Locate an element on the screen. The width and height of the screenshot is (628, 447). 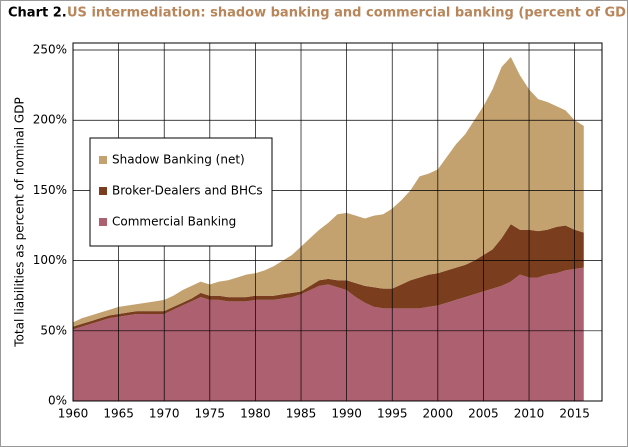
x-tick-label: 1975 is located at coordinates (210, 414).